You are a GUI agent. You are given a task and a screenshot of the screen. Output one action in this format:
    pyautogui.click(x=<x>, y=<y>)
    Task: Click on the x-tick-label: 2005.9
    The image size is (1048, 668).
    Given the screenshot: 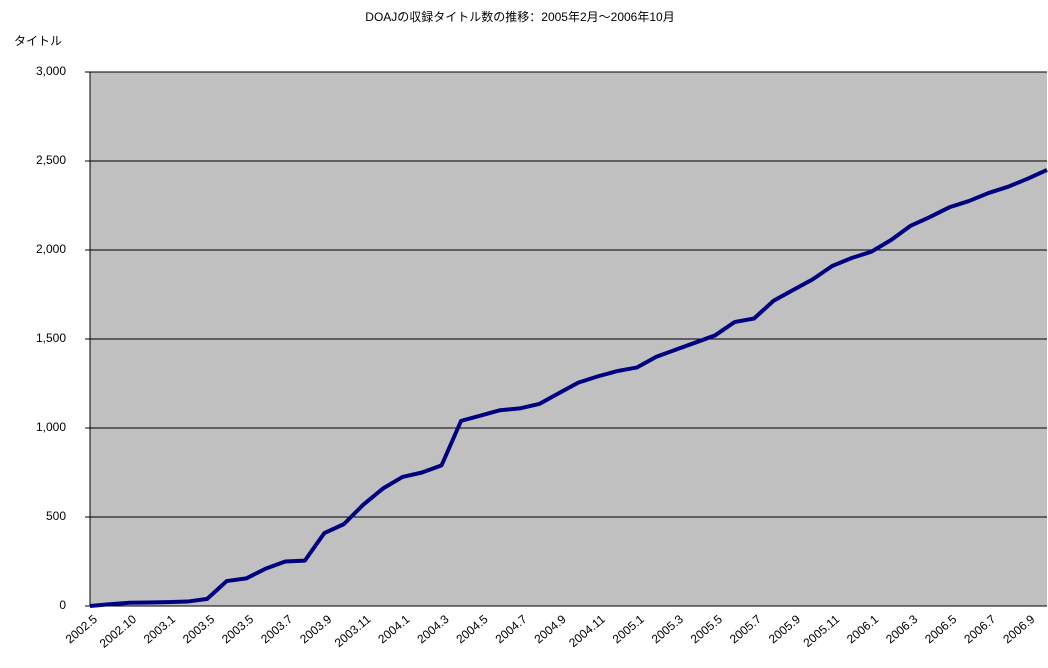 What is the action you would take?
    pyautogui.click(x=784, y=629)
    